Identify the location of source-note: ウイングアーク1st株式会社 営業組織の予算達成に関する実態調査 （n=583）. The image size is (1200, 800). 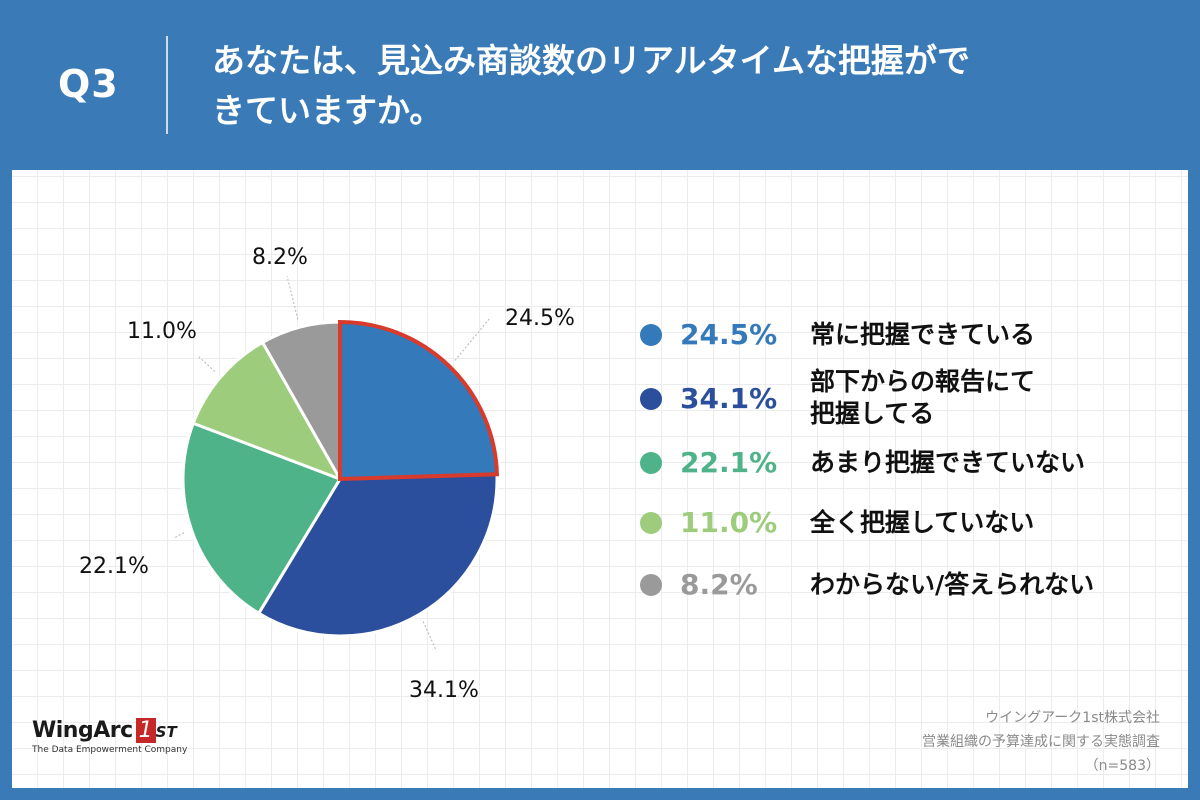
(1041, 742).